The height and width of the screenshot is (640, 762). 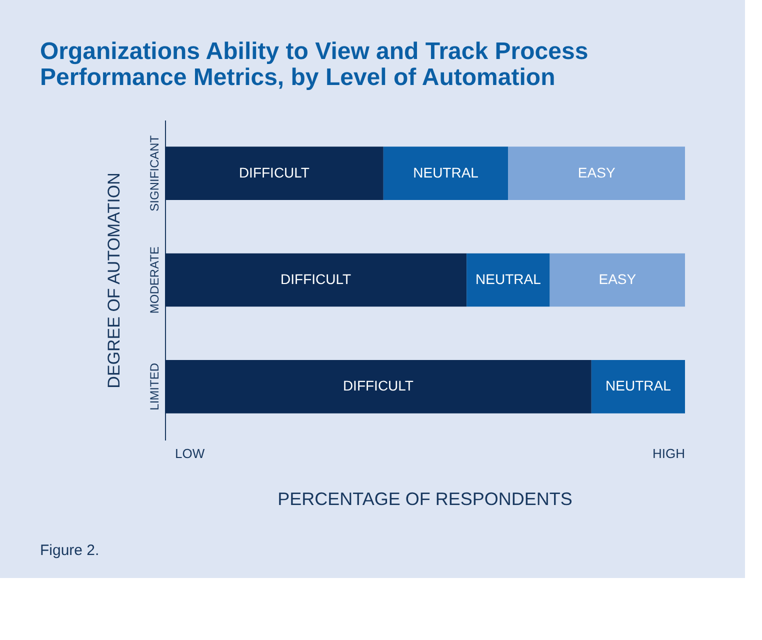 What do you see at coordinates (425, 499) in the screenshot?
I see `x-axis-title: PERCENTAGE OF RESPONDENTS` at bounding box center [425, 499].